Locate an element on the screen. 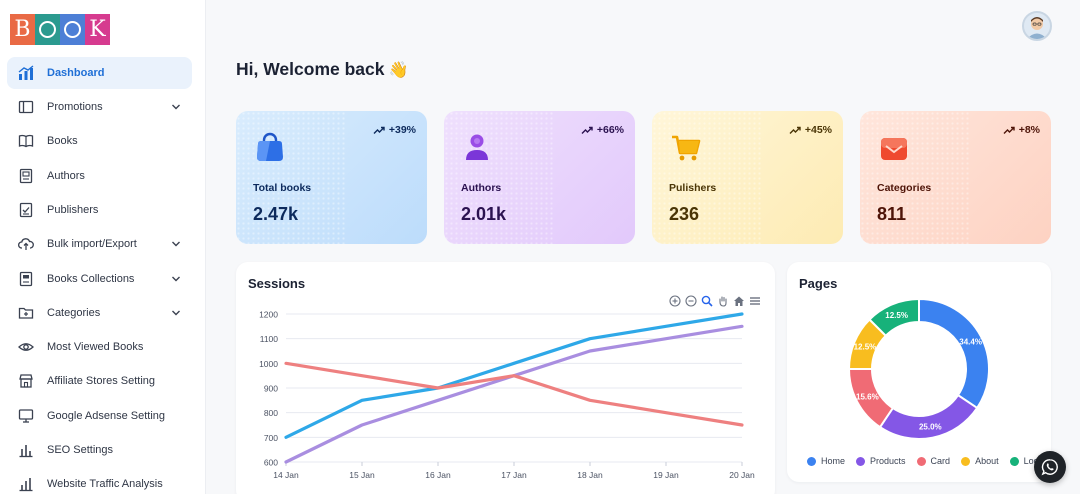 The height and width of the screenshot is (494, 1080). sidebar-item-label: Google Adsense Setting is located at coordinates (106, 415).